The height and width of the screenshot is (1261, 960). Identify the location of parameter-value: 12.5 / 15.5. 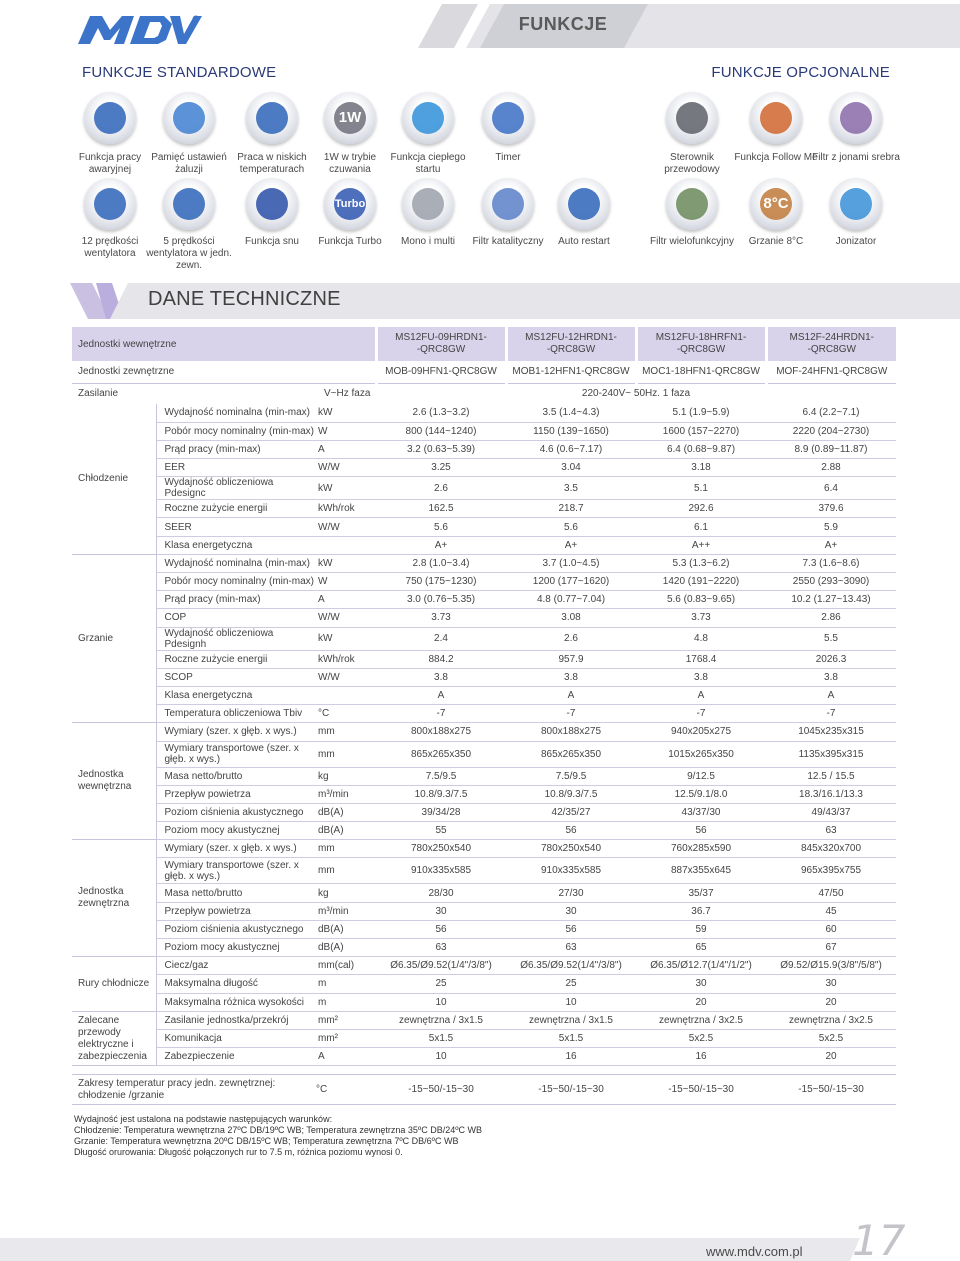
(831, 776).